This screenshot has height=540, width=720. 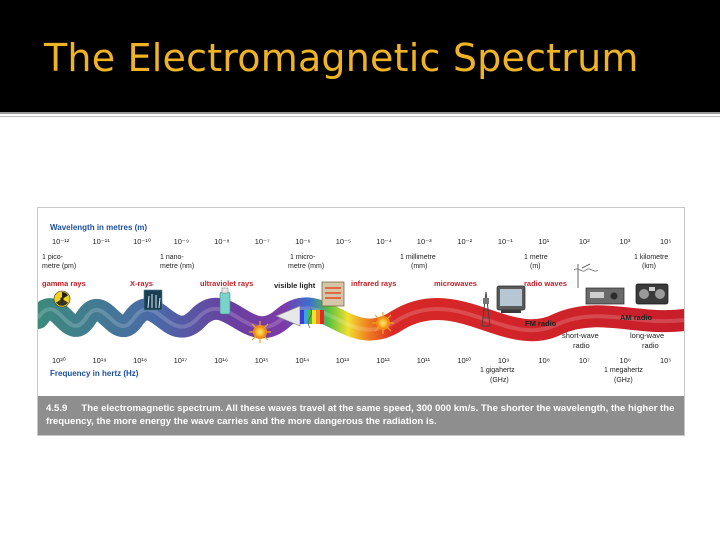 I want to click on frequency-heading: Frequency in hertz (Hz), so click(x=94, y=373).